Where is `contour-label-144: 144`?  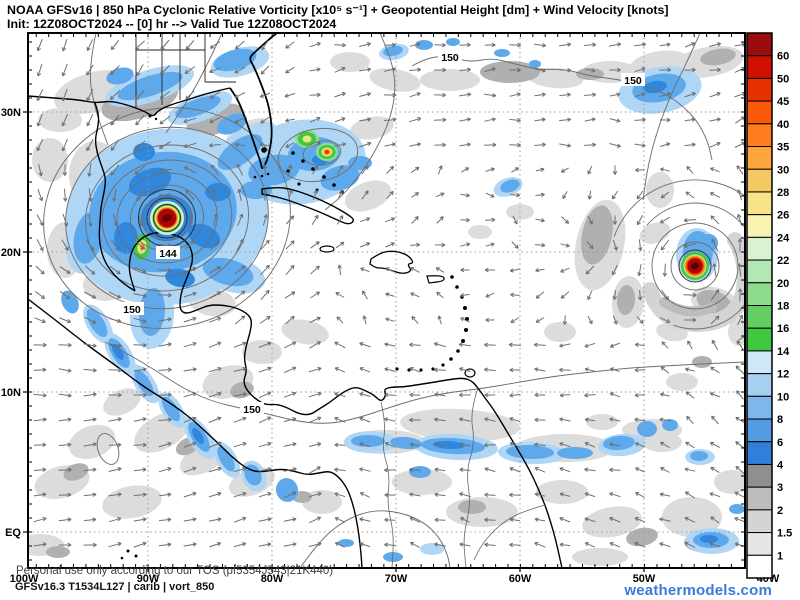 contour-label-144: 144 is located at coordinates (168, 254).